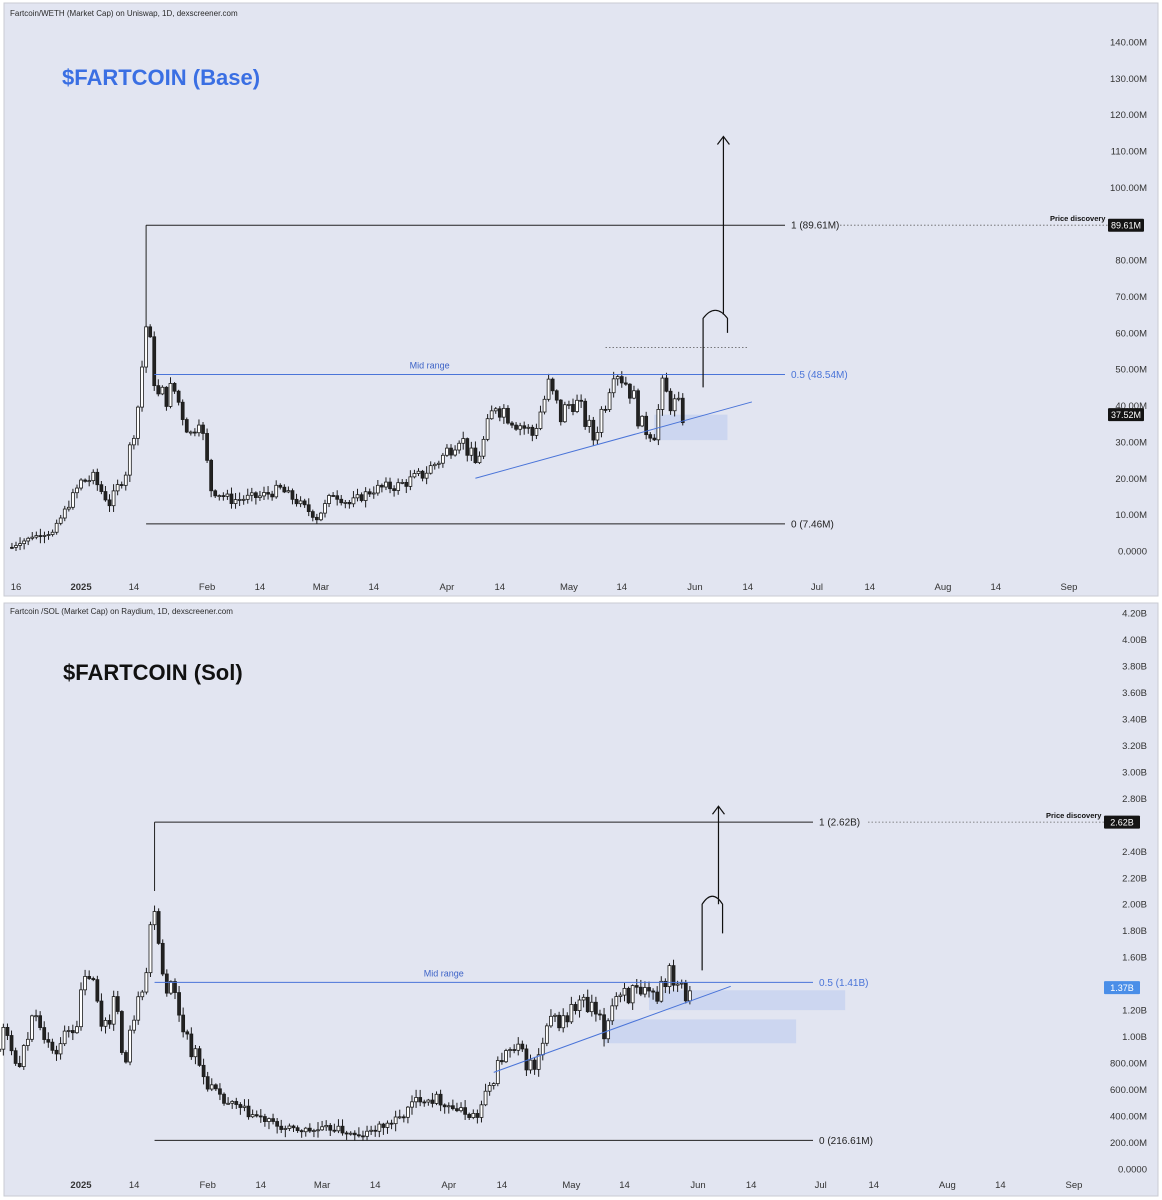  What do you see at coordinates (614, 440) in the screenshot?
I see `trendline` at bounding box center [614, 440].